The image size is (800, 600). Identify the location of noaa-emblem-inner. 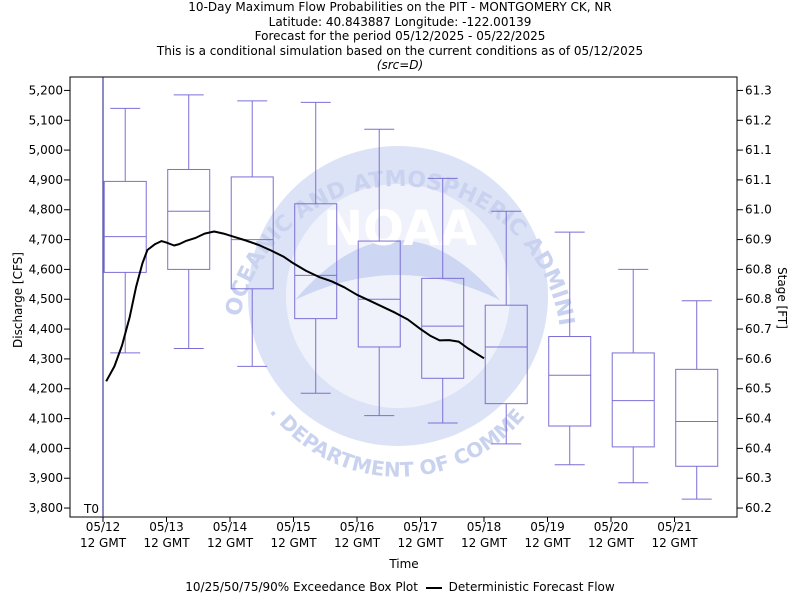
(398, 296).